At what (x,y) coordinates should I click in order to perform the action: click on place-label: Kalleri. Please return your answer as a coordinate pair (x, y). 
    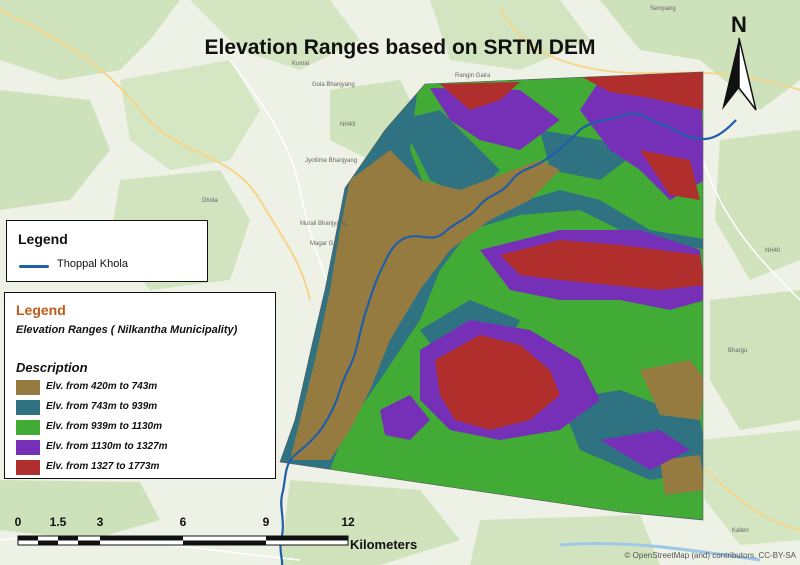
    Looking at the image, I should click on (740, 531).